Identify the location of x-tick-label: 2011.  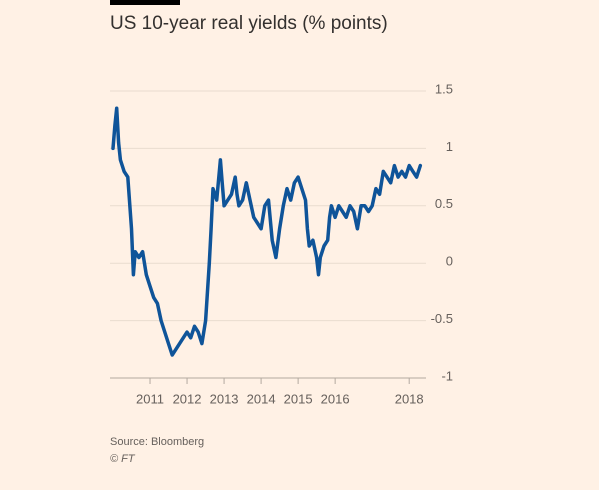
(150, 398).